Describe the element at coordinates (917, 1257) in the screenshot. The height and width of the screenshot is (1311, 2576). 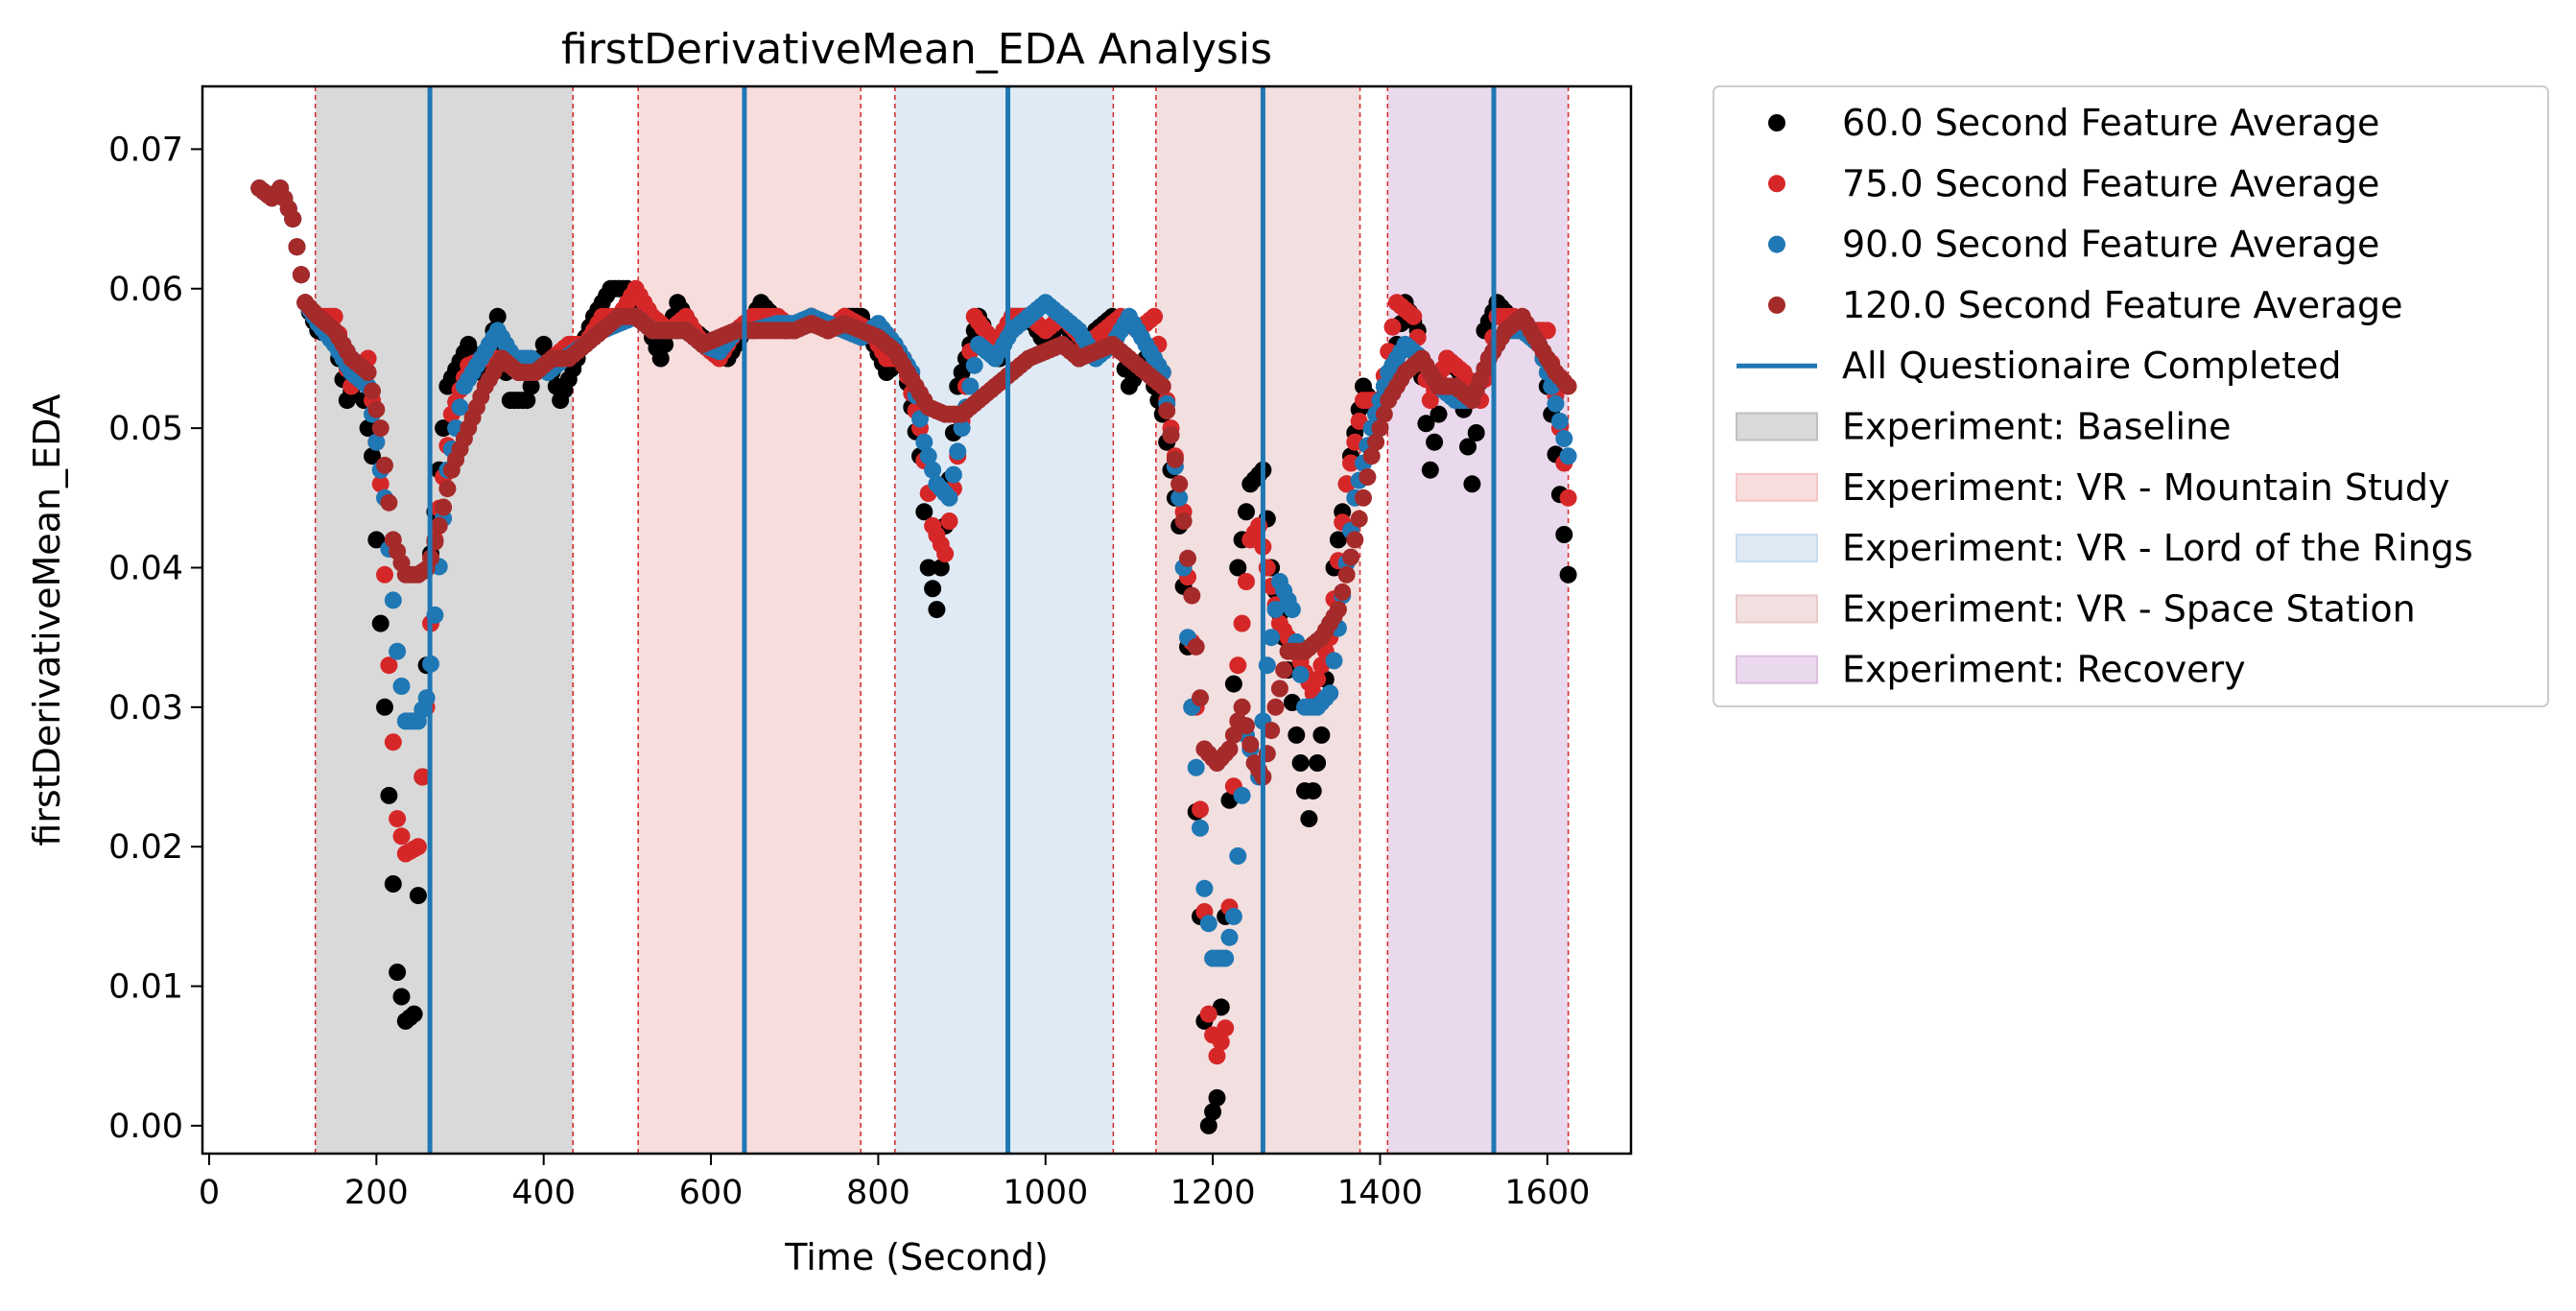
I see `x-axis-label: Time (Second)` at that location.